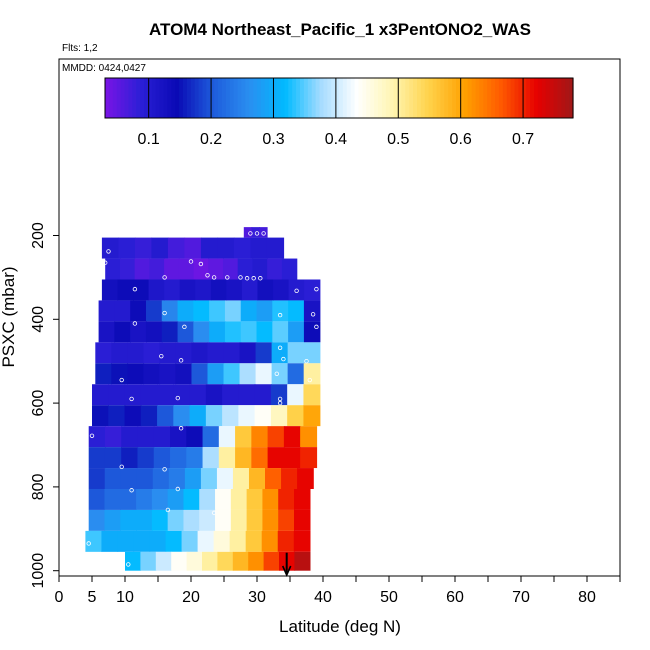  I want to click on x-tick-label: 80, so click(587, 597).